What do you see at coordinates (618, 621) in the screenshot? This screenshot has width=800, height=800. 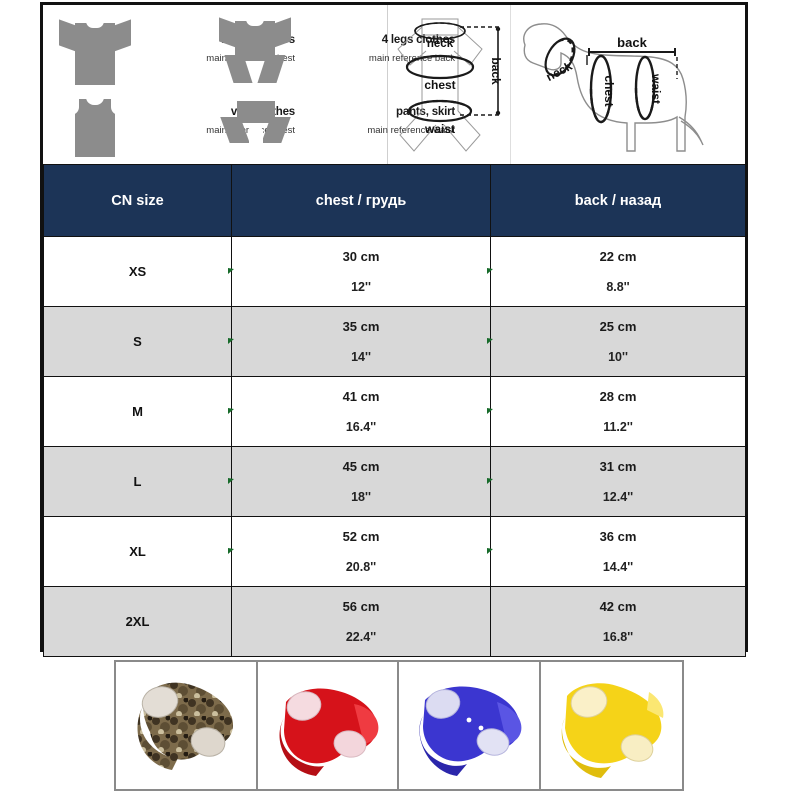 I see `cell-back: 42 cm 16.8''` at bounding box center [618, 621].